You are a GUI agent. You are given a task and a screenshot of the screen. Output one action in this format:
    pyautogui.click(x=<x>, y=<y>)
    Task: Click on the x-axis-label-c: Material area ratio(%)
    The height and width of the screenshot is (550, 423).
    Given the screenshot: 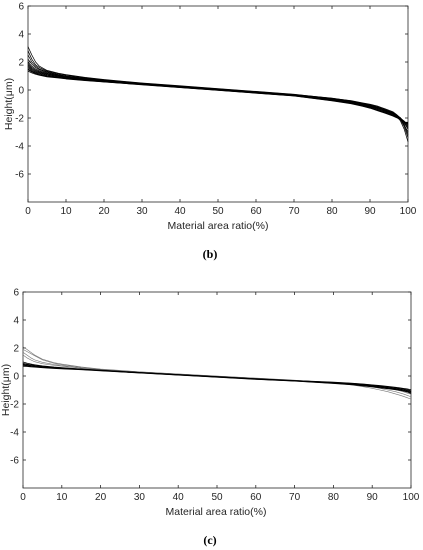 What is the action you would take?
    pyautogui.click(x=216, y=512)
    